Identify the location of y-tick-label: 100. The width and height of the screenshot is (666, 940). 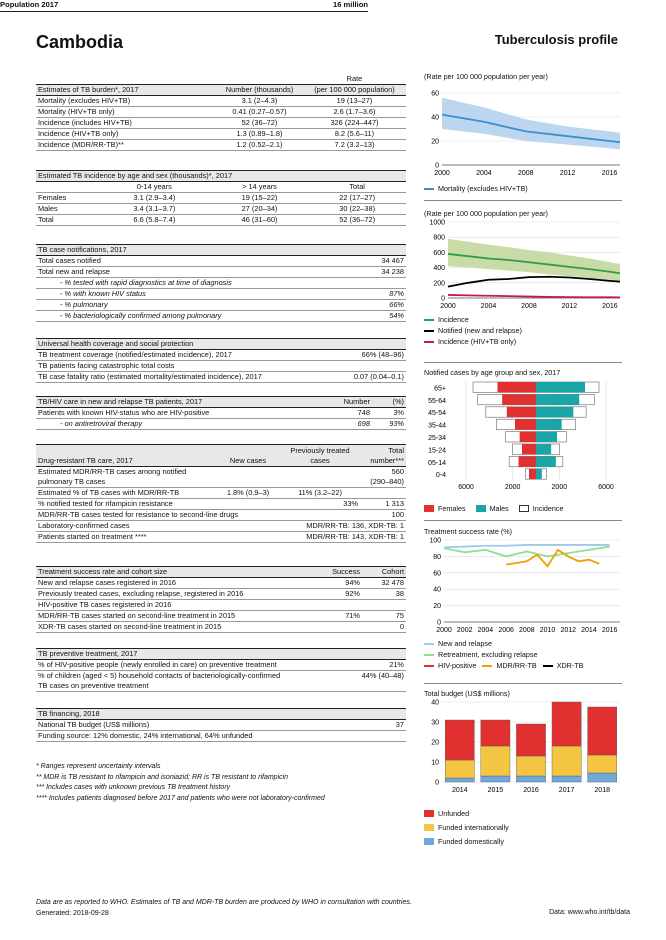
(435, 541).